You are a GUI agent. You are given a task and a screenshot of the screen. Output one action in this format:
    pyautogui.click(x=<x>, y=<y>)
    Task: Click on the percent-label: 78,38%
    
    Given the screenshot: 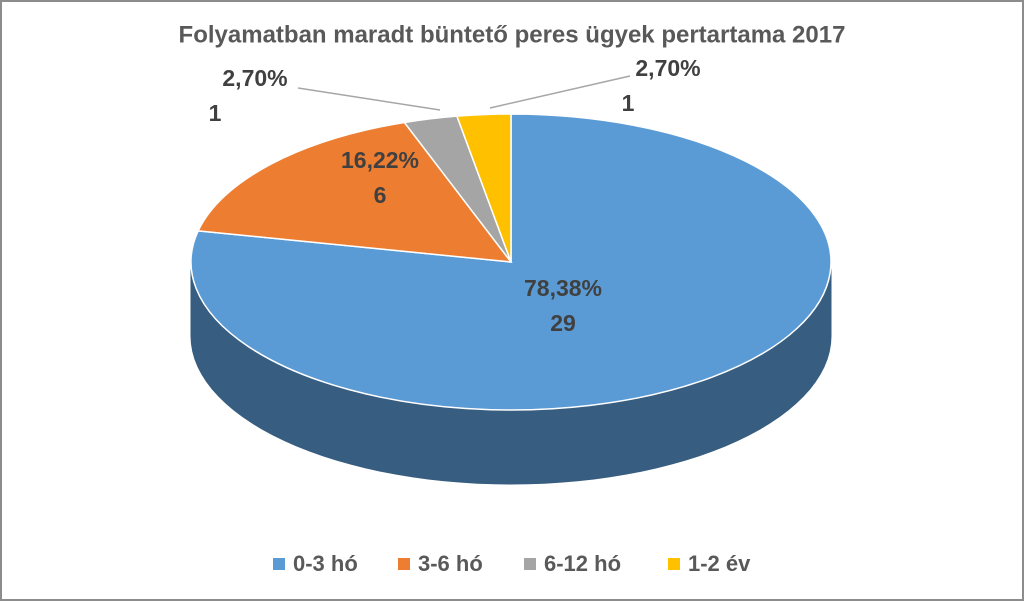 What is the action you would take?
    pyautogui.click(x=563, y=288)
    